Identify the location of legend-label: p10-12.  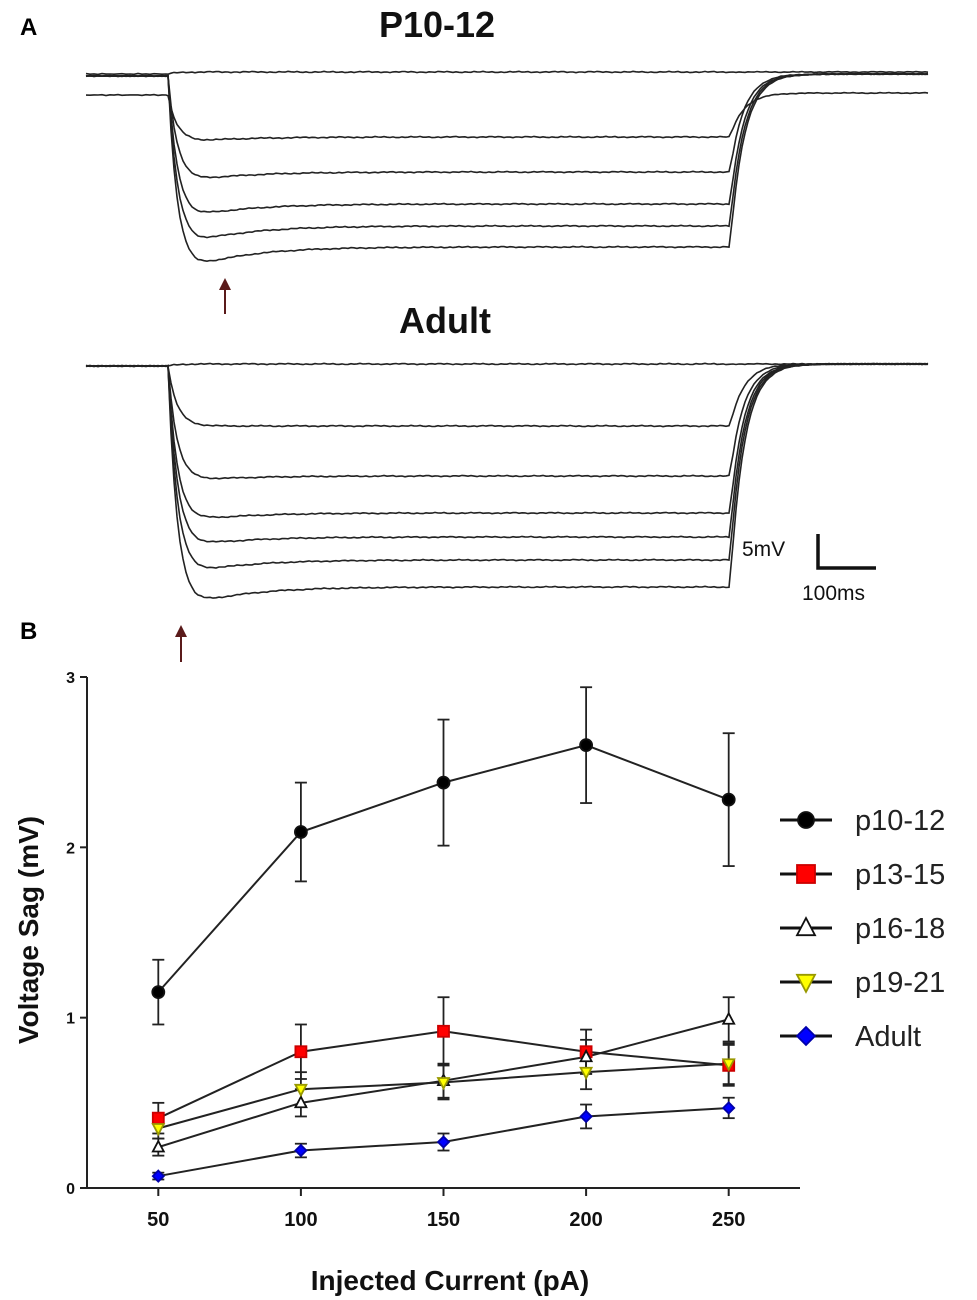
(900, 821).